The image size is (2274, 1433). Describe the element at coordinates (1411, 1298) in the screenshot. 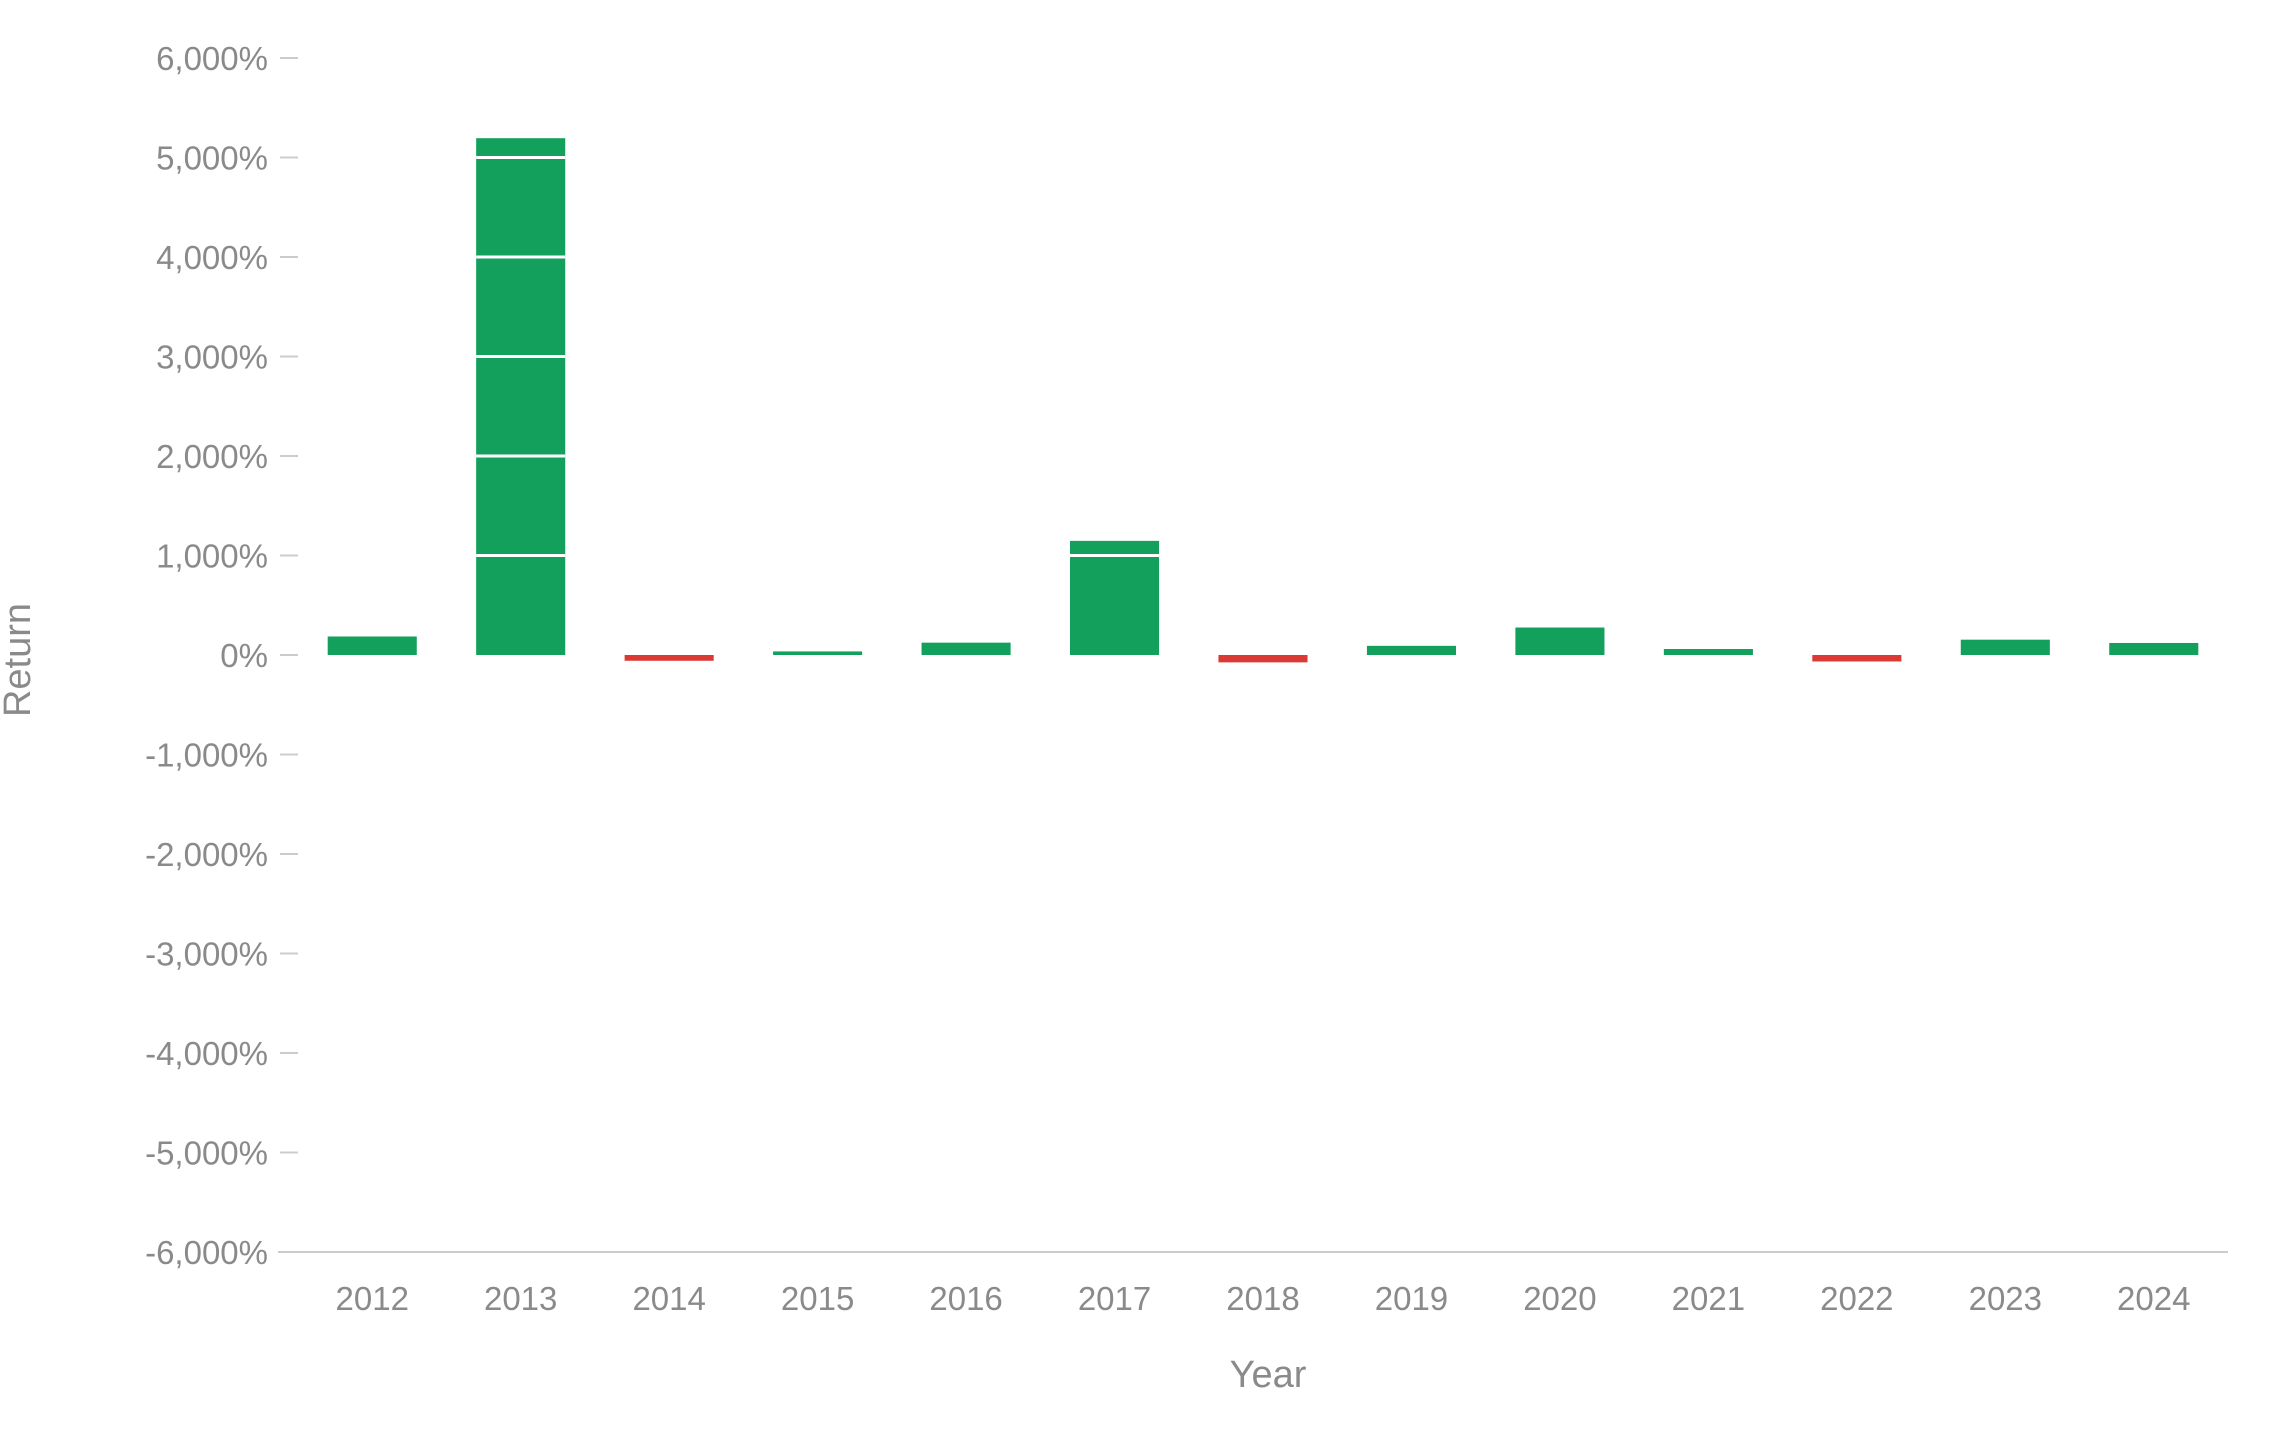

I see `x-tick-label: 2019` at that location.